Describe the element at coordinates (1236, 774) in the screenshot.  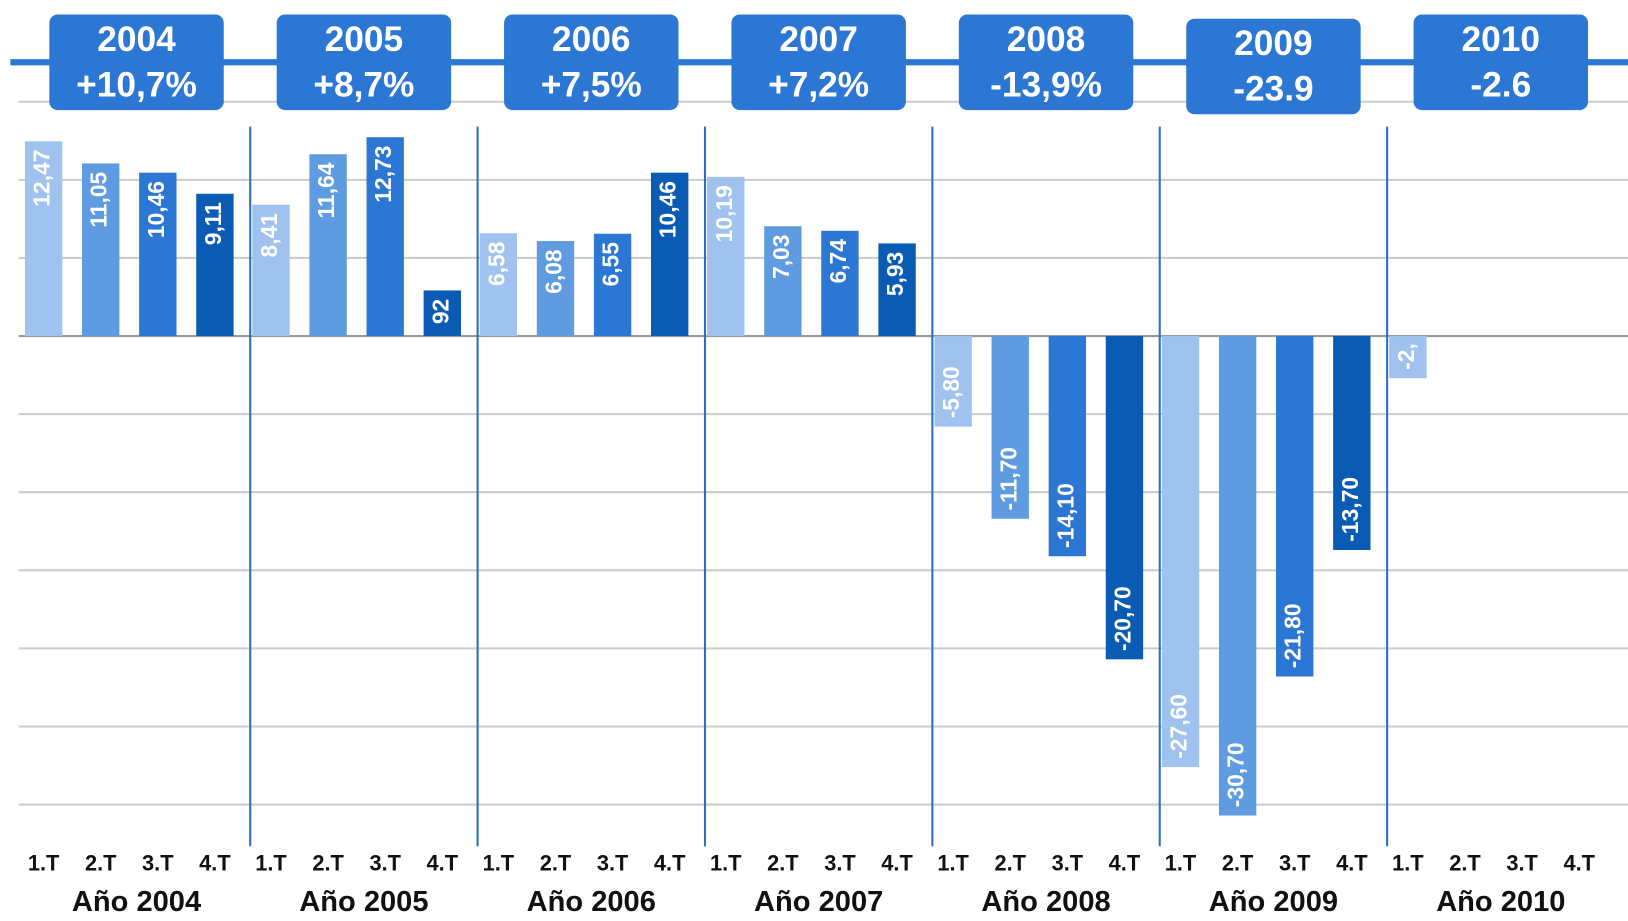
I see `value-label: -30,70` at that location.